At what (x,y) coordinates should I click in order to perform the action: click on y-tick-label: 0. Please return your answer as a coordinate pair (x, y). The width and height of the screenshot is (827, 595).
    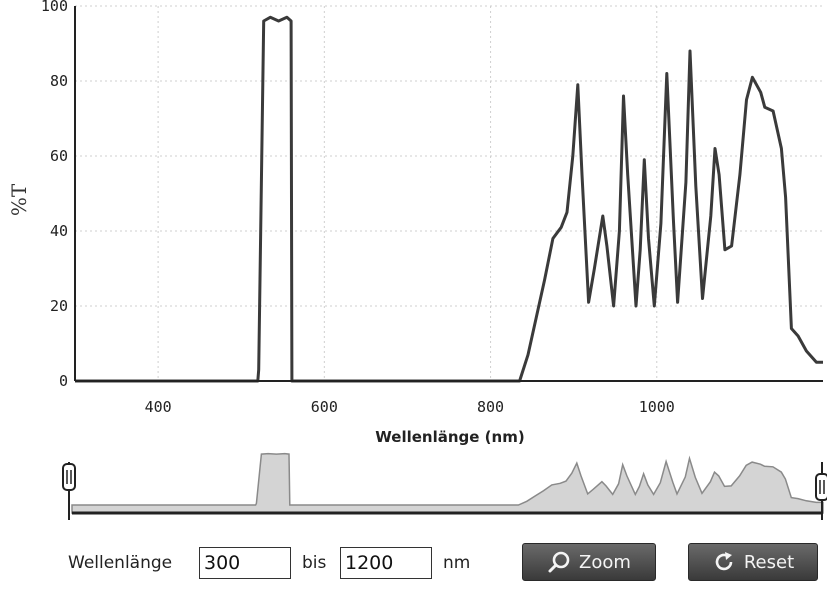
    Looking at the image, I should click on (63, 381).